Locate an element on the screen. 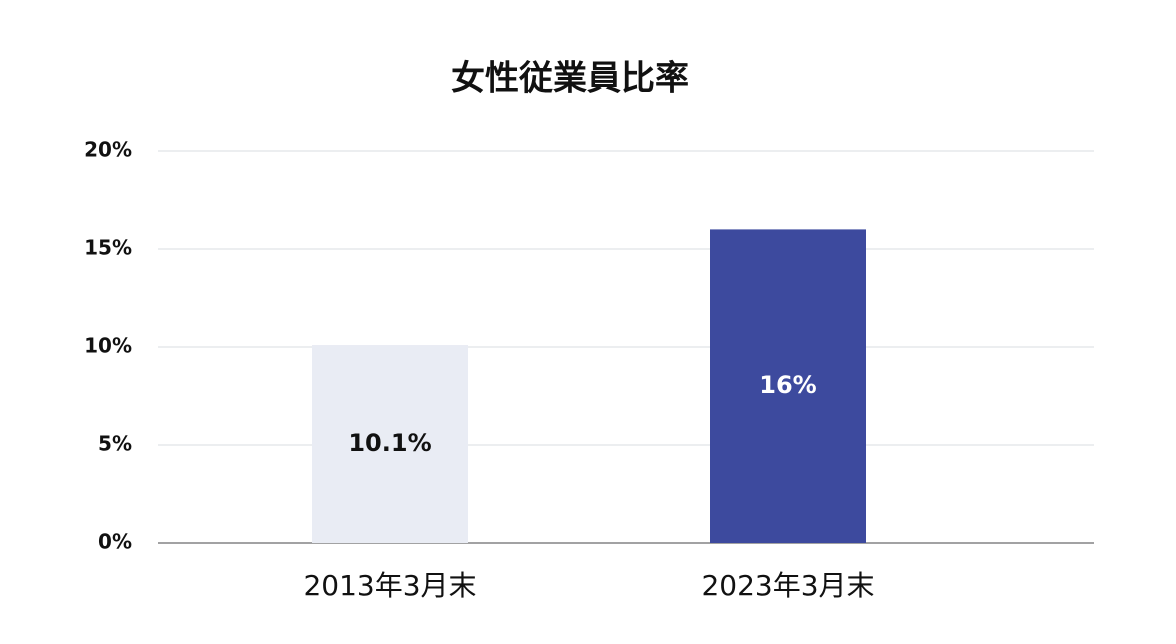 Image resolution: width=1176 pixels, height=644 pixels. y-tick-label: 5% is located at coordinates (115, 444).